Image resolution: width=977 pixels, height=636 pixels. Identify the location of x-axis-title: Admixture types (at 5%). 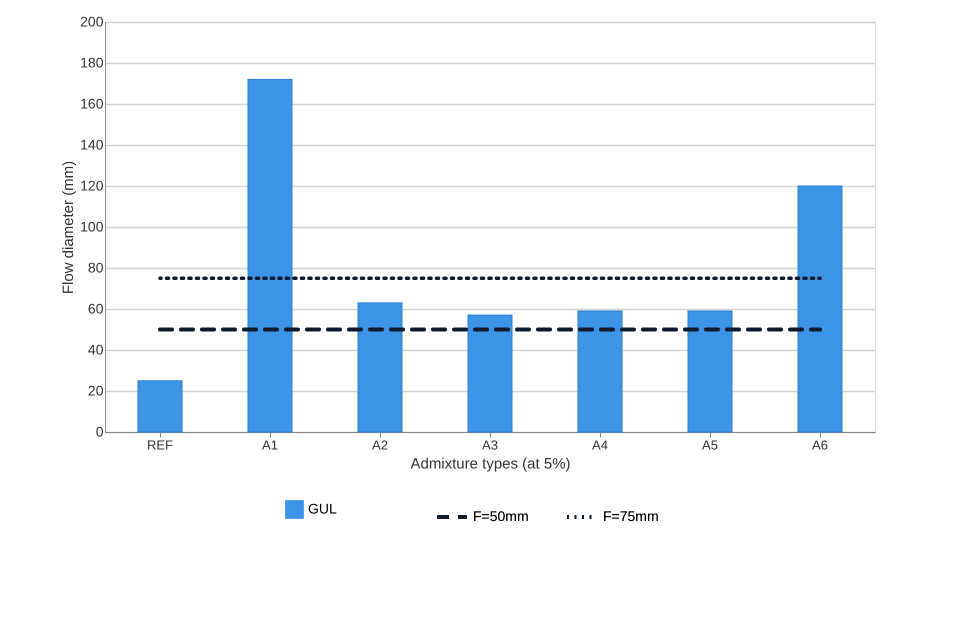
(490, 464).